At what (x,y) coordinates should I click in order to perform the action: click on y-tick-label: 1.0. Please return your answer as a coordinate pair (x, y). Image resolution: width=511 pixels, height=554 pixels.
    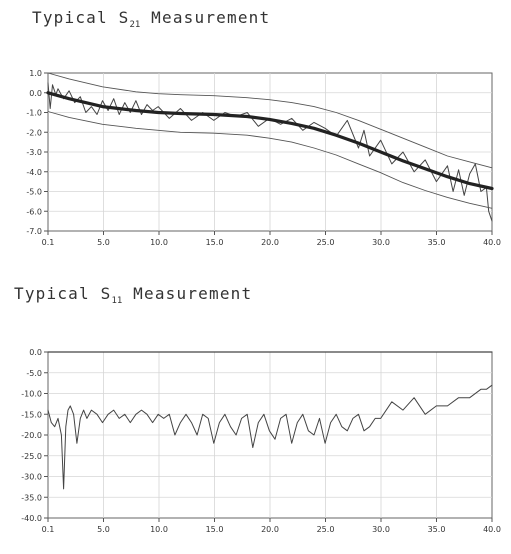
    Looking at the image, I should click on (35, 73).